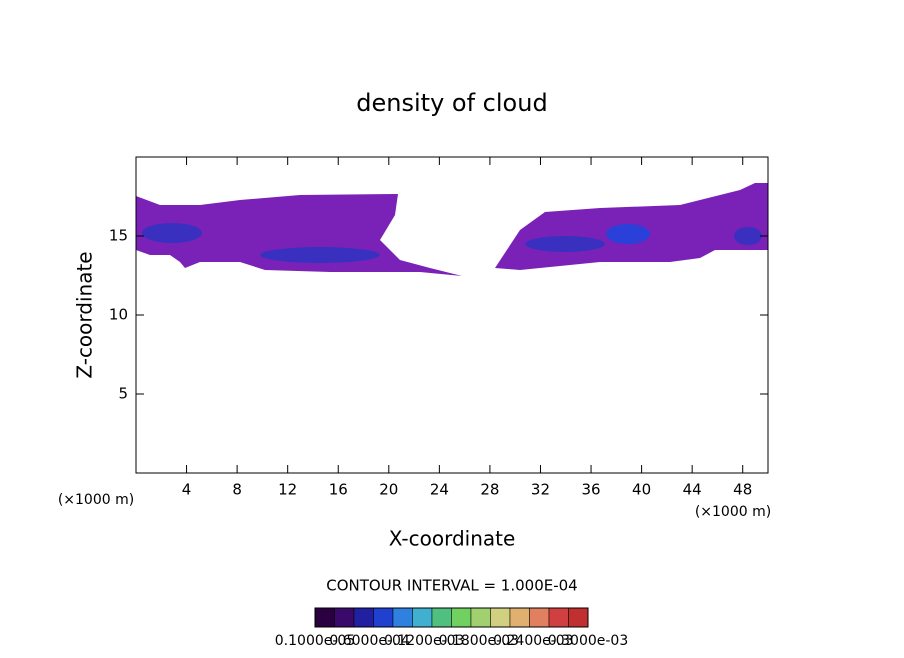  What do you see at coordinates (118, 236) in the screenshot?
I see `y-tick-label: 15` at bounding box center [118, 236].